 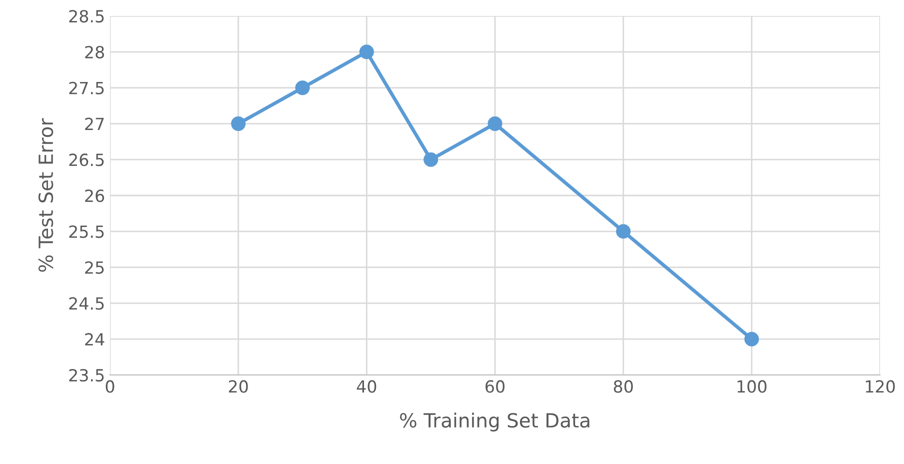 I want to click on x-tick-label: 0, so click(x=110, y=386).